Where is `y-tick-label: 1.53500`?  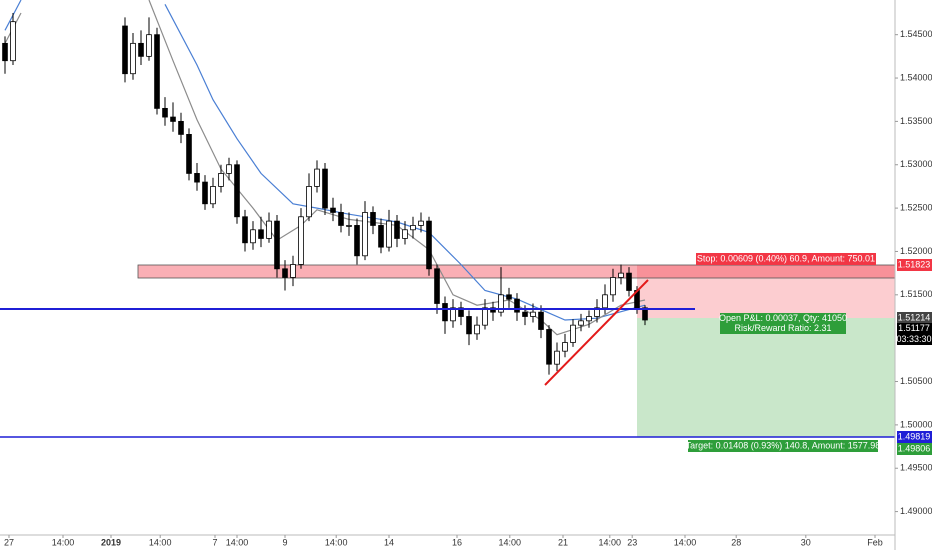 y-tick-label: 1.53500 is located at coordinates (916, 121).